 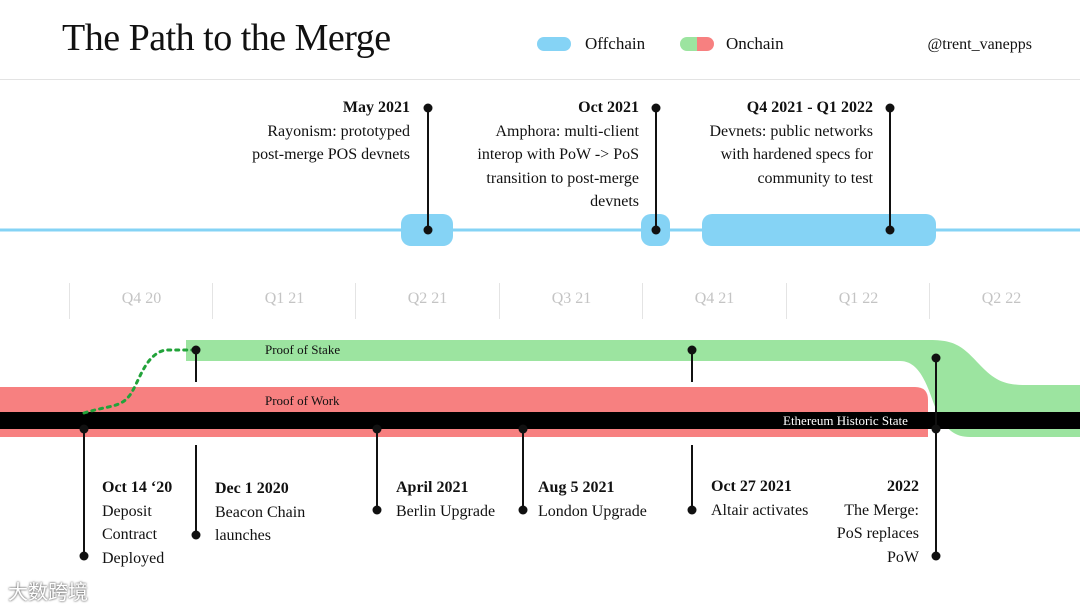 I want to click on offchain-dot-may-2021-bottom, so click(x=428, y=230).